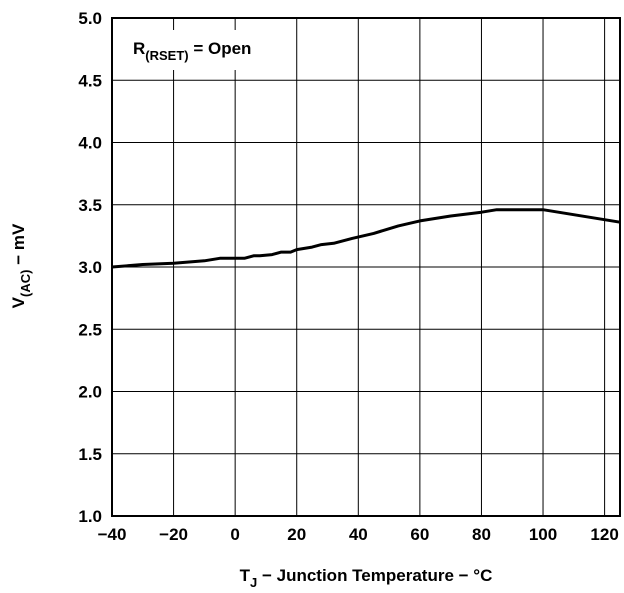 This screenshot has height=593, width=624. Describe the element at coordinates (21, 265) in the screenshot. I see `y-axis-label: V(AC) − mV` at that location.